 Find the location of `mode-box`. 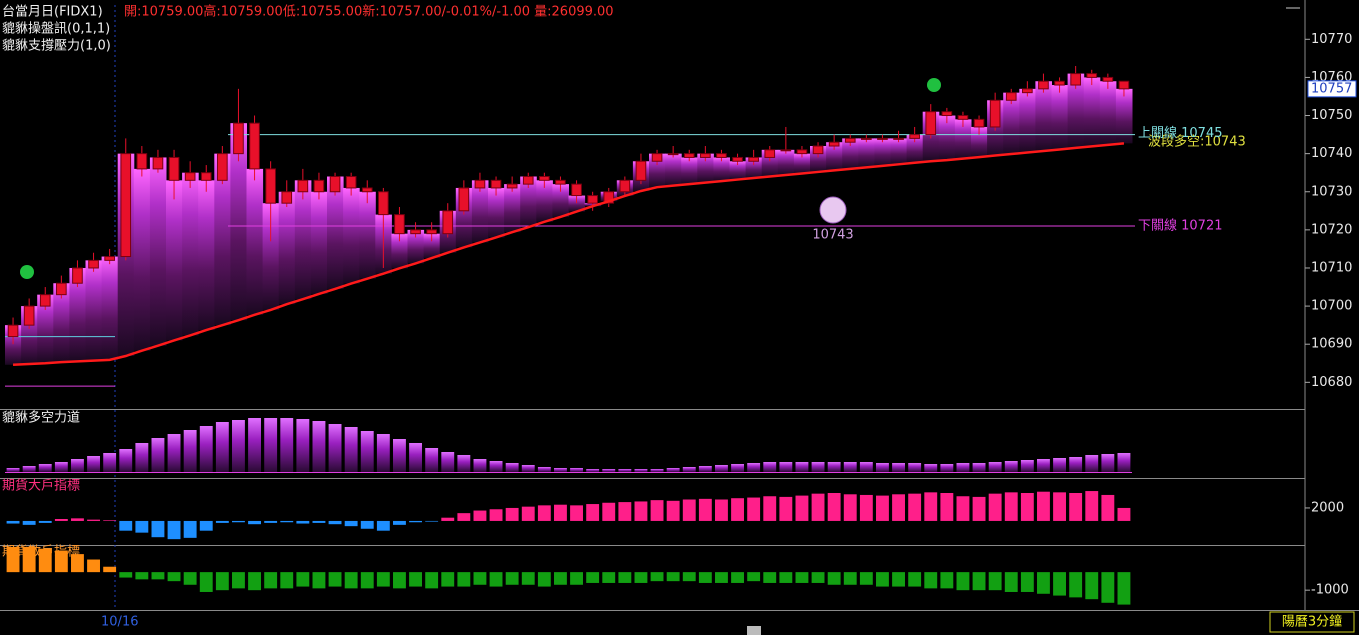

mode-box is located at coordinates (1312, 622).